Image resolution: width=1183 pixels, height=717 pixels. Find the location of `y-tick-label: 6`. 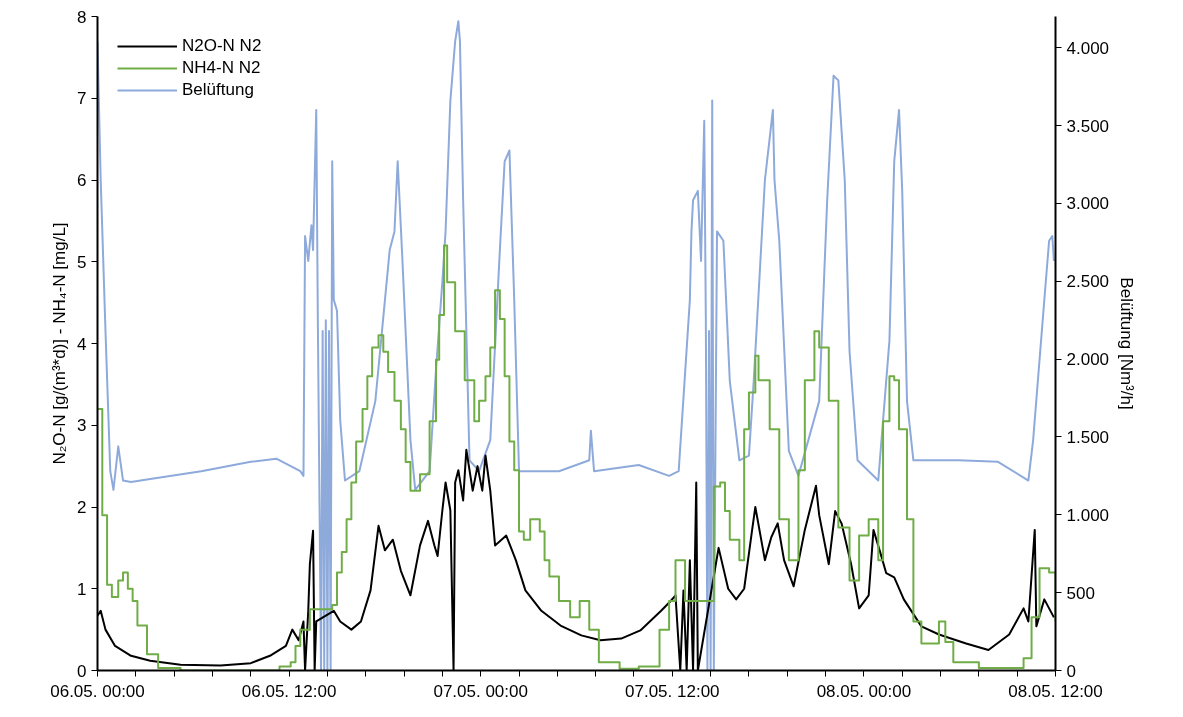

y-tick-label: 6 is located at coordinates (82, 180).